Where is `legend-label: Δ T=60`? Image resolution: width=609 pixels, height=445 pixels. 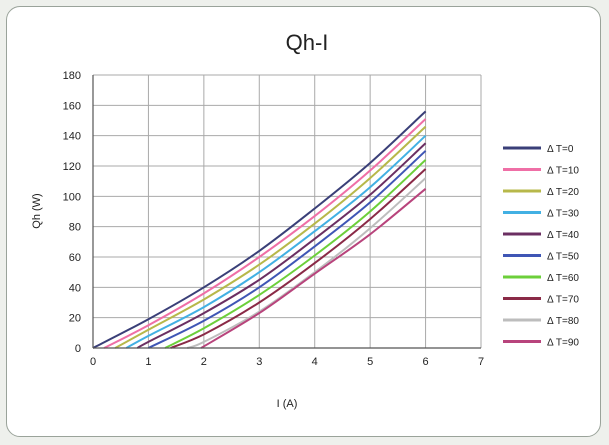
legend-label: Δ T=60 is located at coordinates (563, 278).